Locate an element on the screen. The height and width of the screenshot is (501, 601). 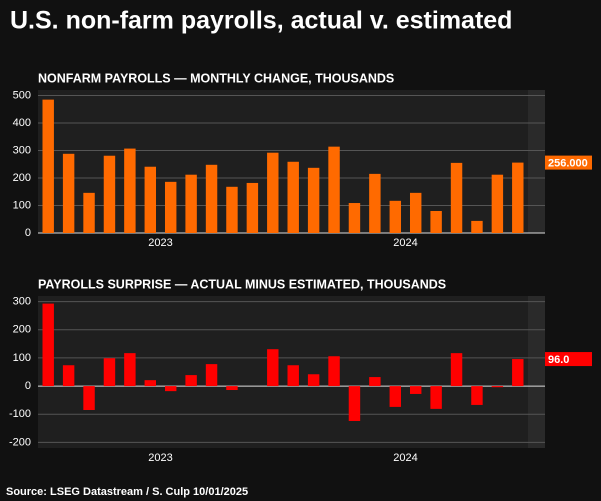
y-tick-label: -100 is located at coordinates (20, 414).